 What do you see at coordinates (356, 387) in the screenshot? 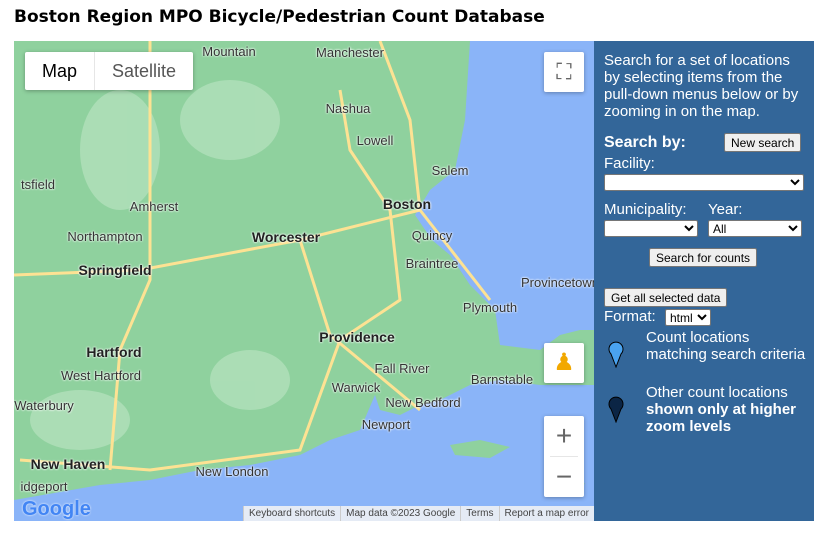
I see `city-label: Warwick` at bounding box center [356, 387].